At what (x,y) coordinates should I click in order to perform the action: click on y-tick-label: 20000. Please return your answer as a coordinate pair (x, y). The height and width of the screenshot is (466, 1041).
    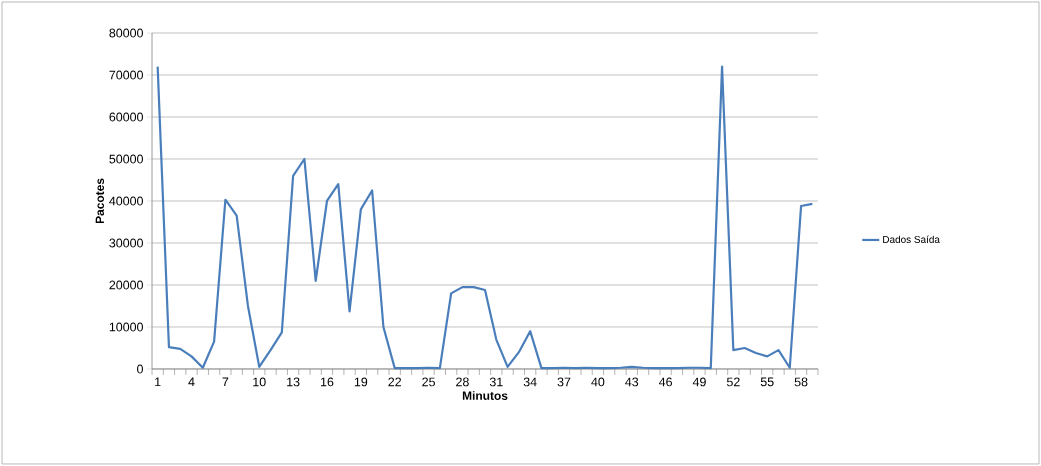
    Looking at the image, I should click on (126, 285).